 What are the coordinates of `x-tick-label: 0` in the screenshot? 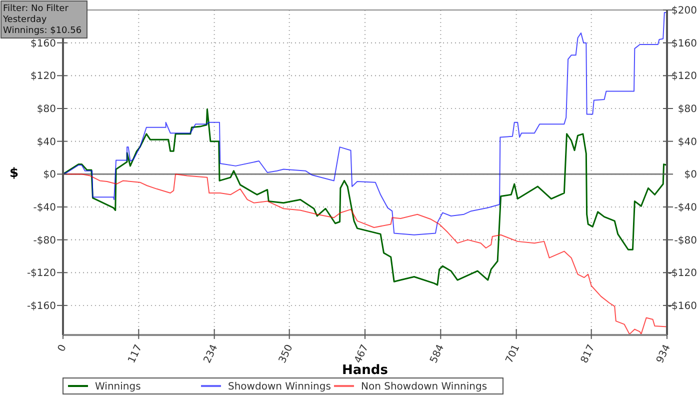 It's located at (62, 348).